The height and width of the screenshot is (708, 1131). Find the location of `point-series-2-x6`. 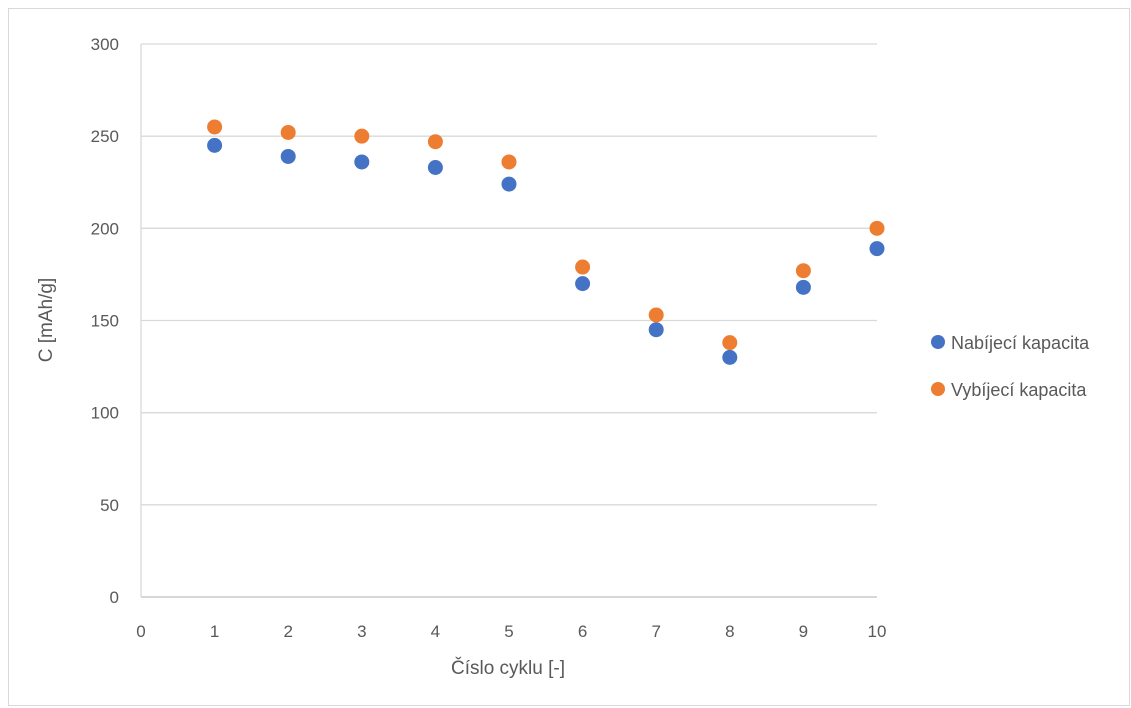

point-series-2-x6 is located at coordinates (583, 267).